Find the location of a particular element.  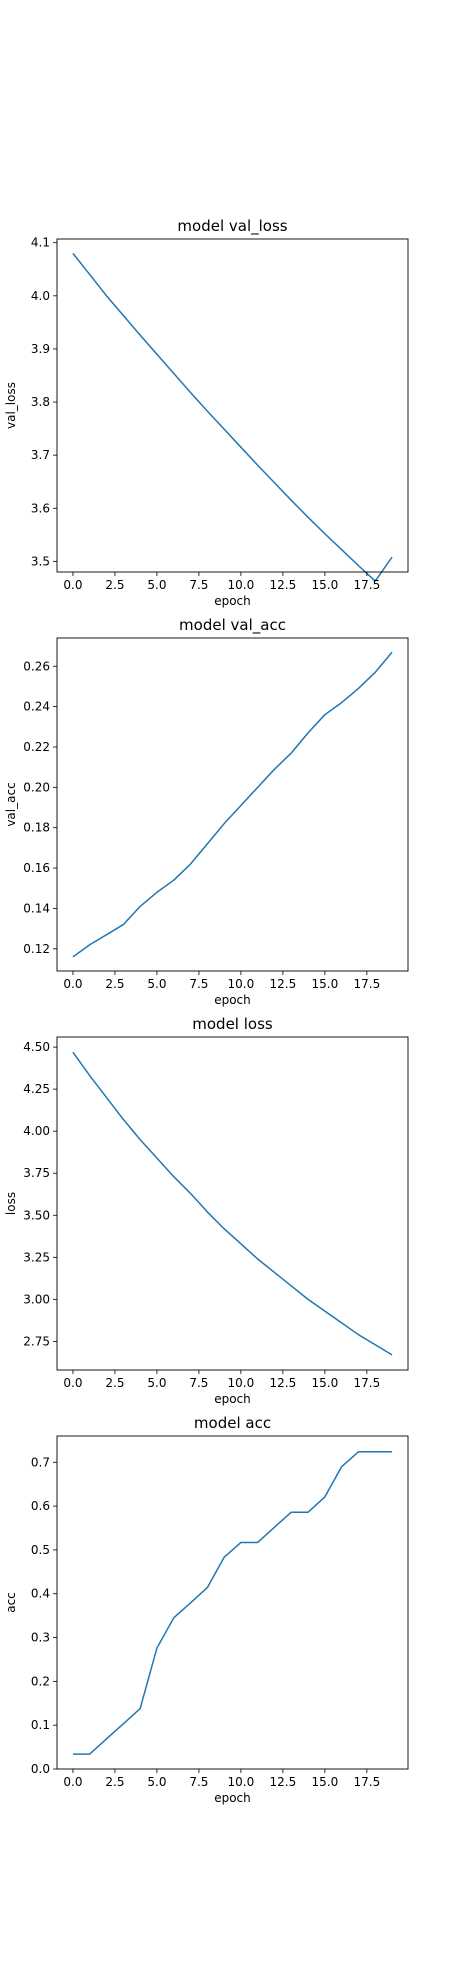

chart-title: model loss is located at coordinates (232, 1024).